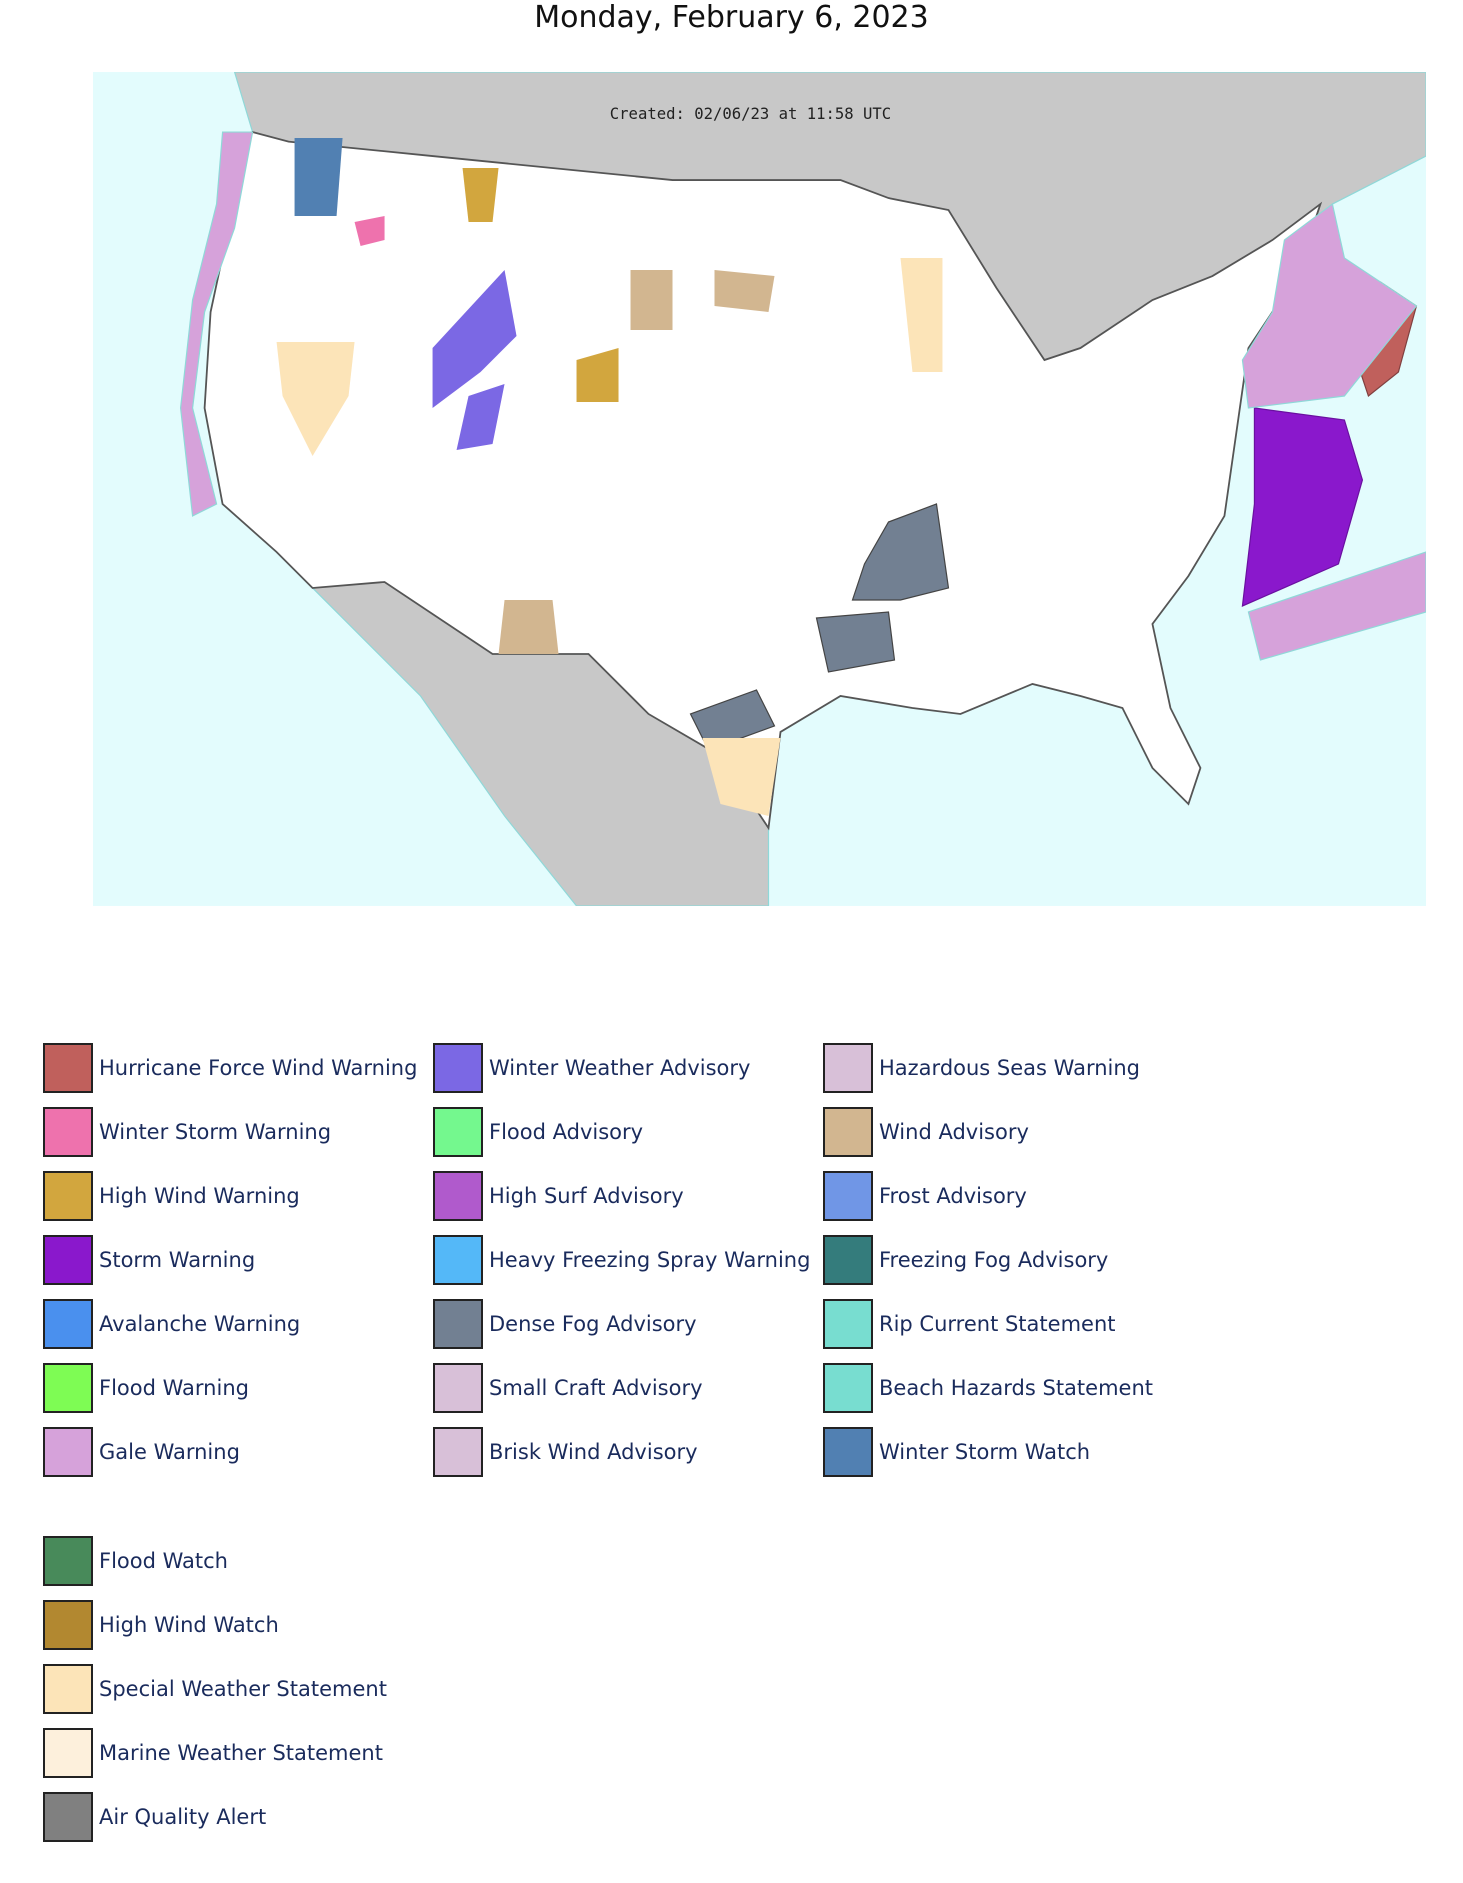 Image resolution: width=1463 pixels, height=1883 pixels. I want to click on legend-label: Small Craft Advisory, so click(596, 1388).